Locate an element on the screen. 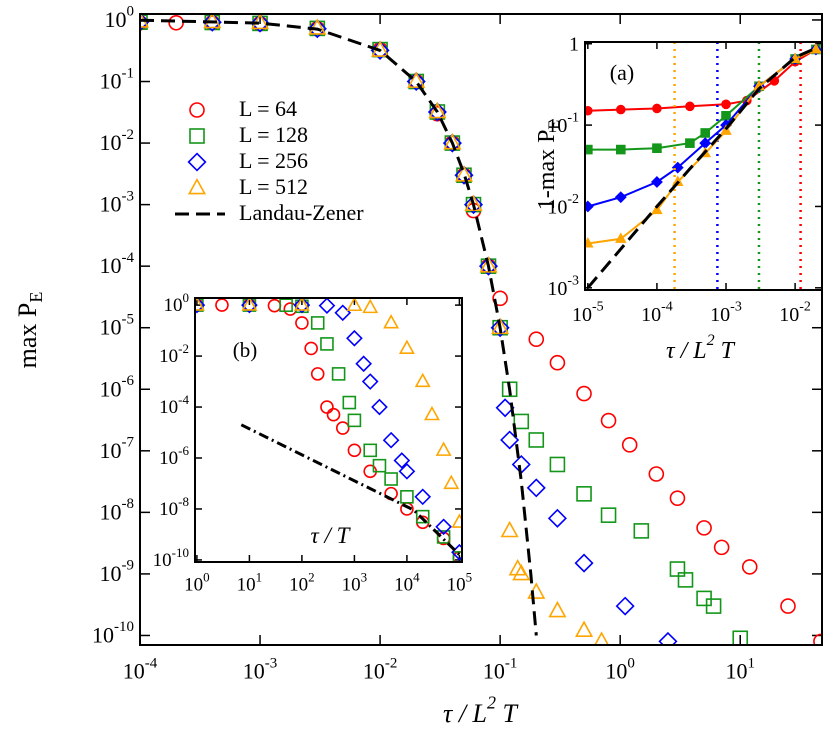 The width and height of the screenshot is (830, 736). x-axis-label: τ / T is located at coordinates (331, 535).